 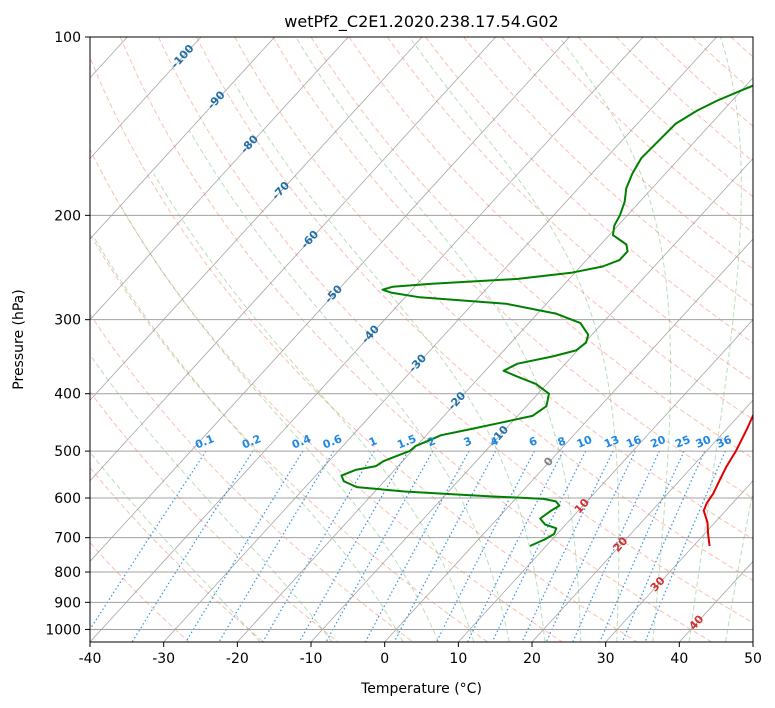 What do you see at coordinates (679, 659) in the screenshot?
I see `x-tick-label: 40` at bounding box center [679, 659].